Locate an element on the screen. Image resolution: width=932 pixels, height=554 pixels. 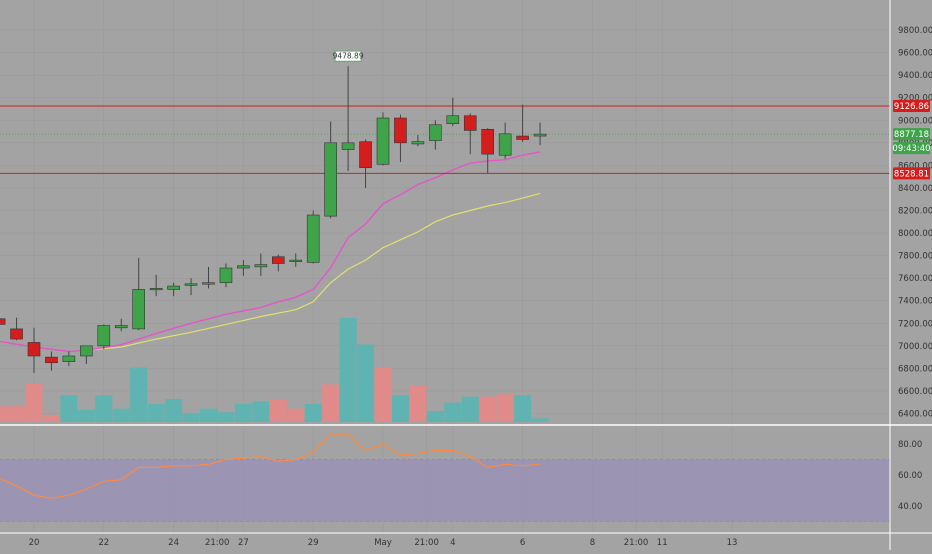
rsi-tick-label: 60.00 is located at coordinates (910, 476).